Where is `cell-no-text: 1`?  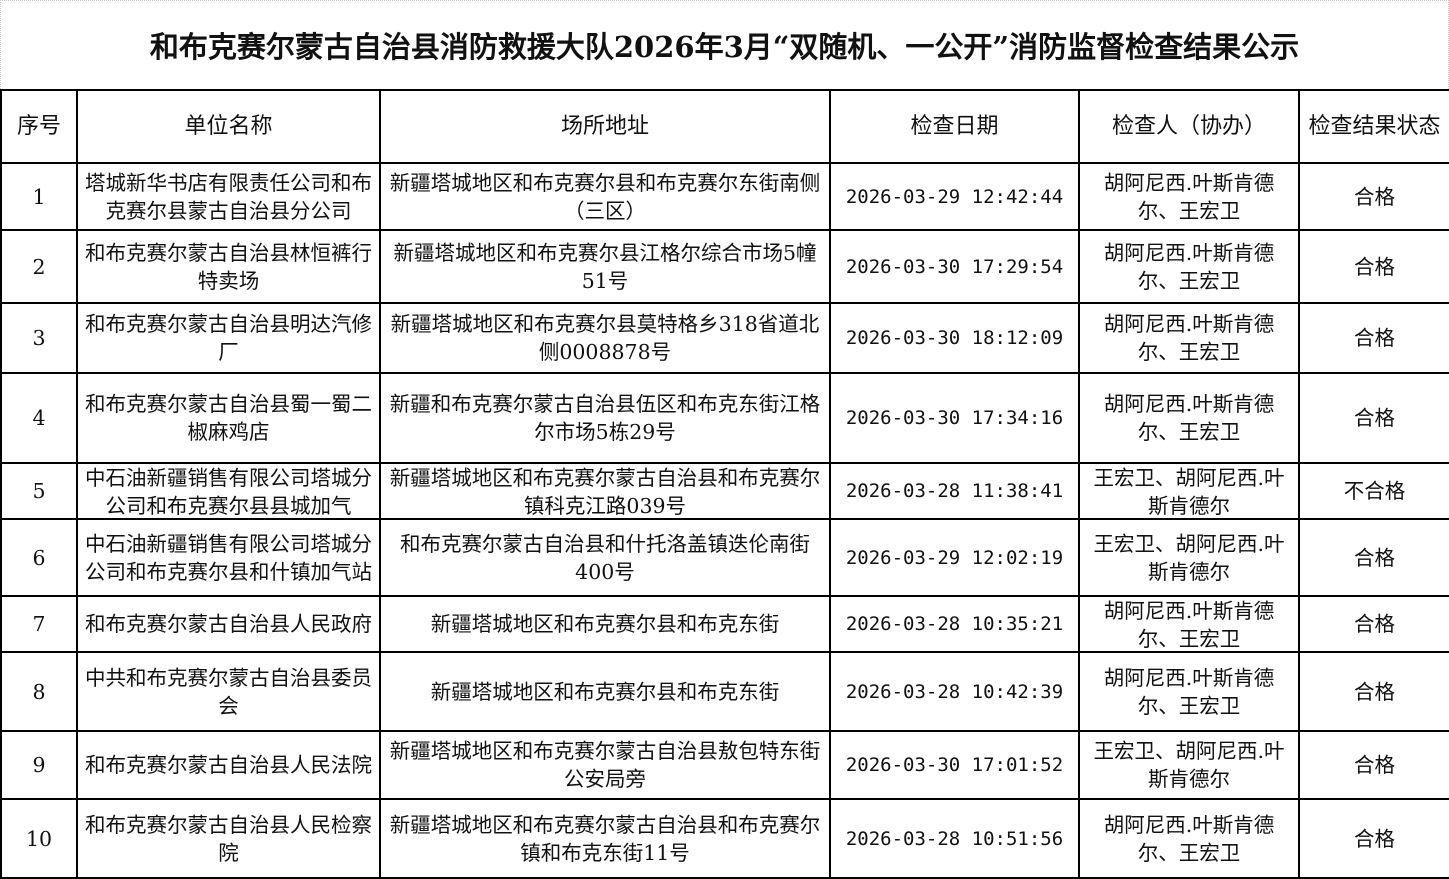
cell-no-text: 1 is located at coordinates (39, 196).